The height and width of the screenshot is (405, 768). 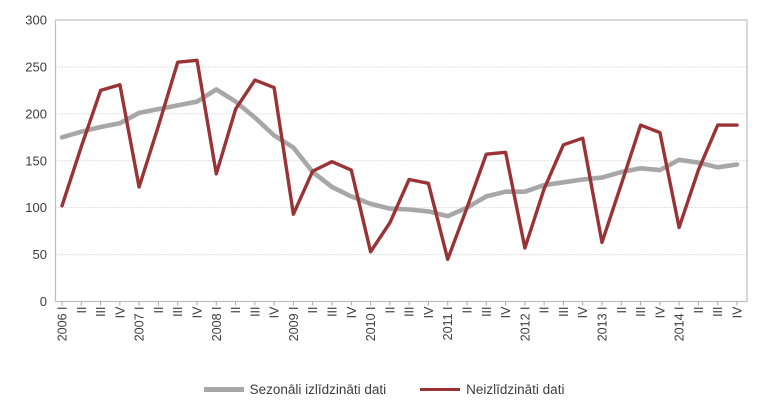 I want to click on legend-item-unadjusted: Neizlīdzināti dati, so click(x=492, y=389).